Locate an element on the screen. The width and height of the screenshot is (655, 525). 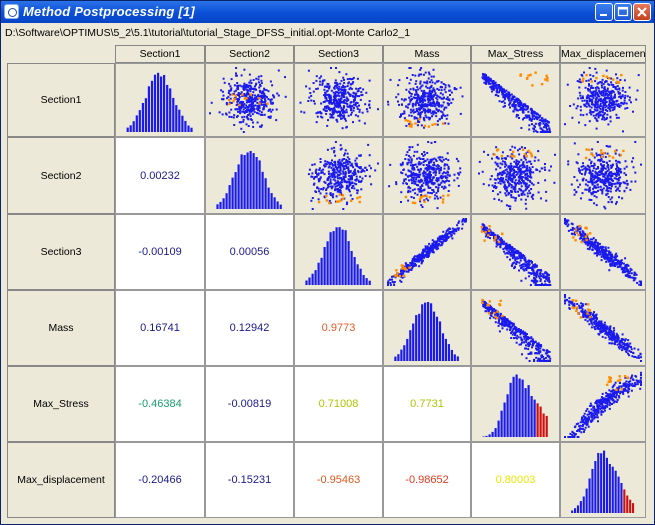
scatter-plot-section3-vs-max-displacement is located at coordinates (603, 252).